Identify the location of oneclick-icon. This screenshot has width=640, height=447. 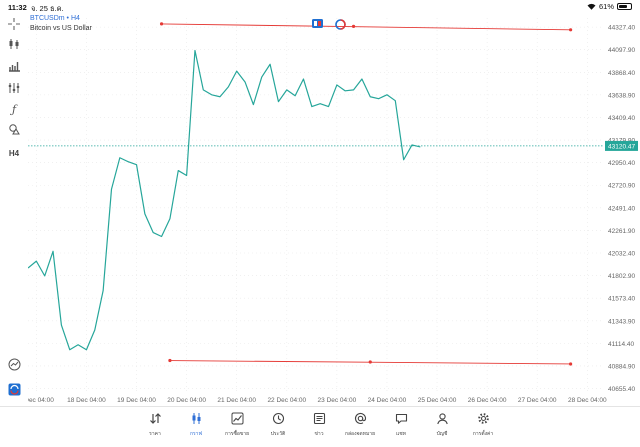
(14, 389).